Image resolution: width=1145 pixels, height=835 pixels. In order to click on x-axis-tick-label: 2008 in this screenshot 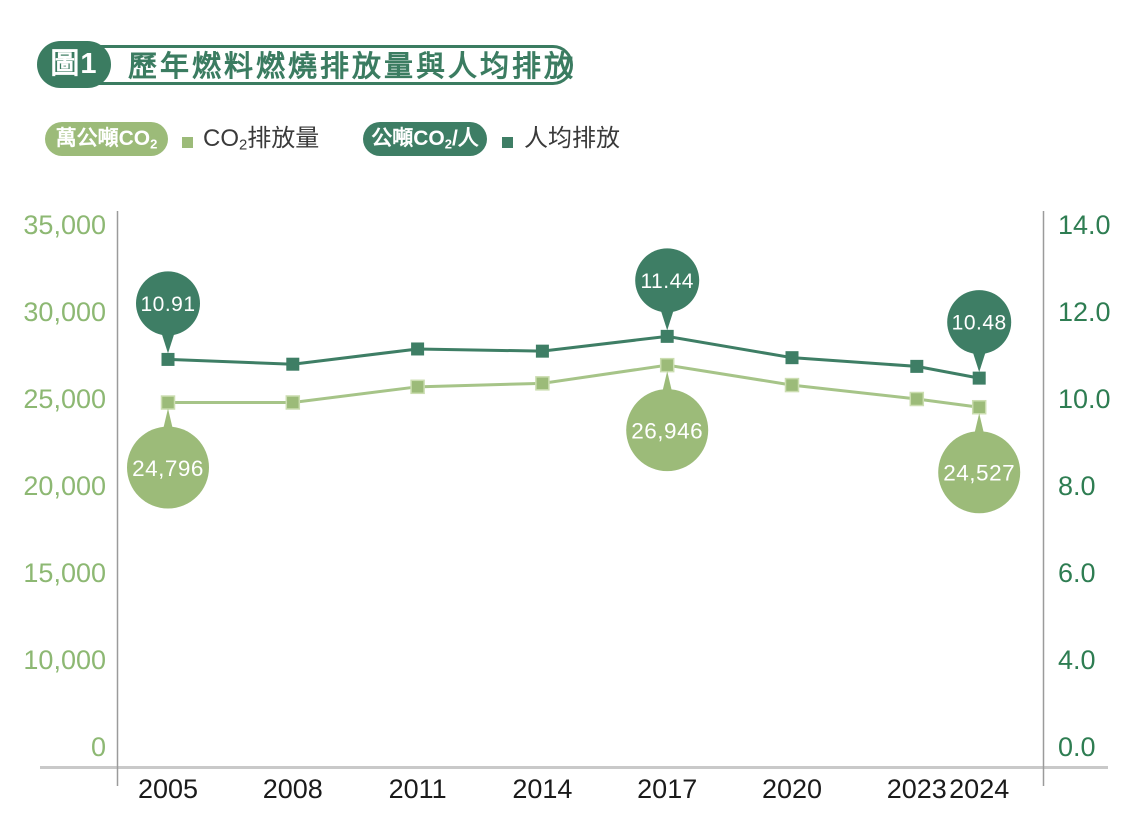, I will do `click(293, 789)`.